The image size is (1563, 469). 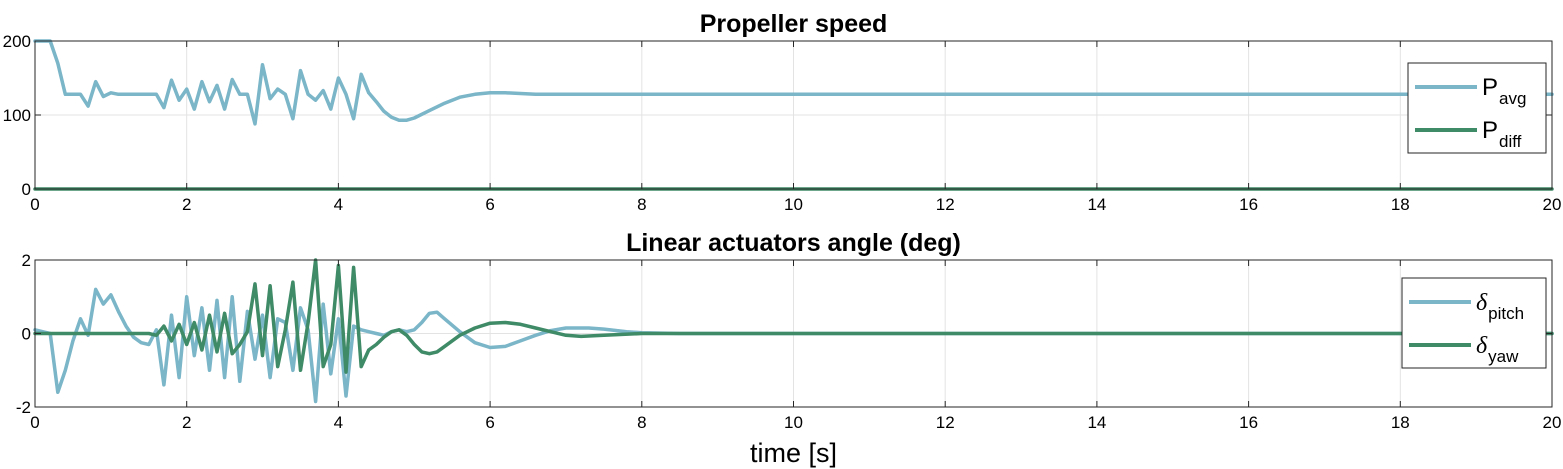 What do you see at coordinates (17, 115) in the screenshot?
I see `y-tick-label: 100` at bounding box center [17, 115].